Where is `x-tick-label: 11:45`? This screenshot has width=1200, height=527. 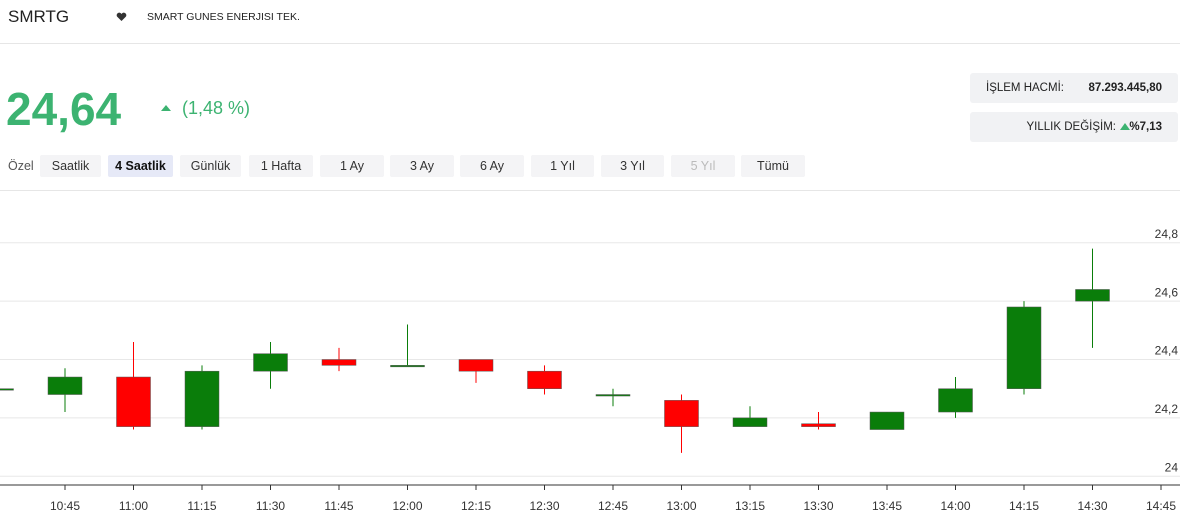
x-tick-label: 11:45 is located at coordinates (338, 506).